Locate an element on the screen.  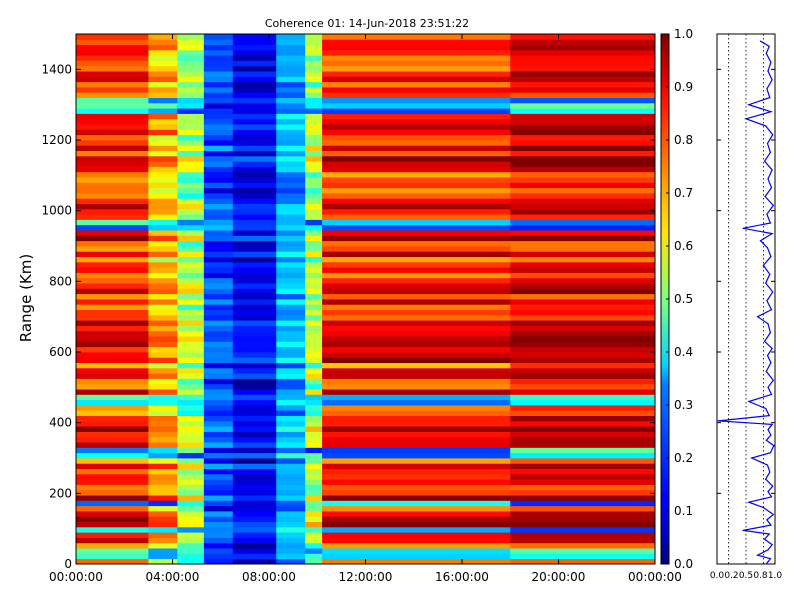
y-tick-label: 200 is located at coordinates (60, 493).